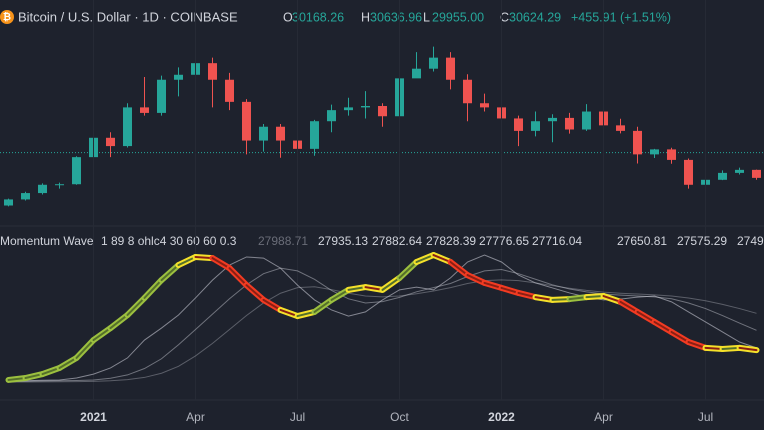  Describe the element at coordinates (318, 17) in the screenshot. I see `ohlc-value: 30168.26` at that location.